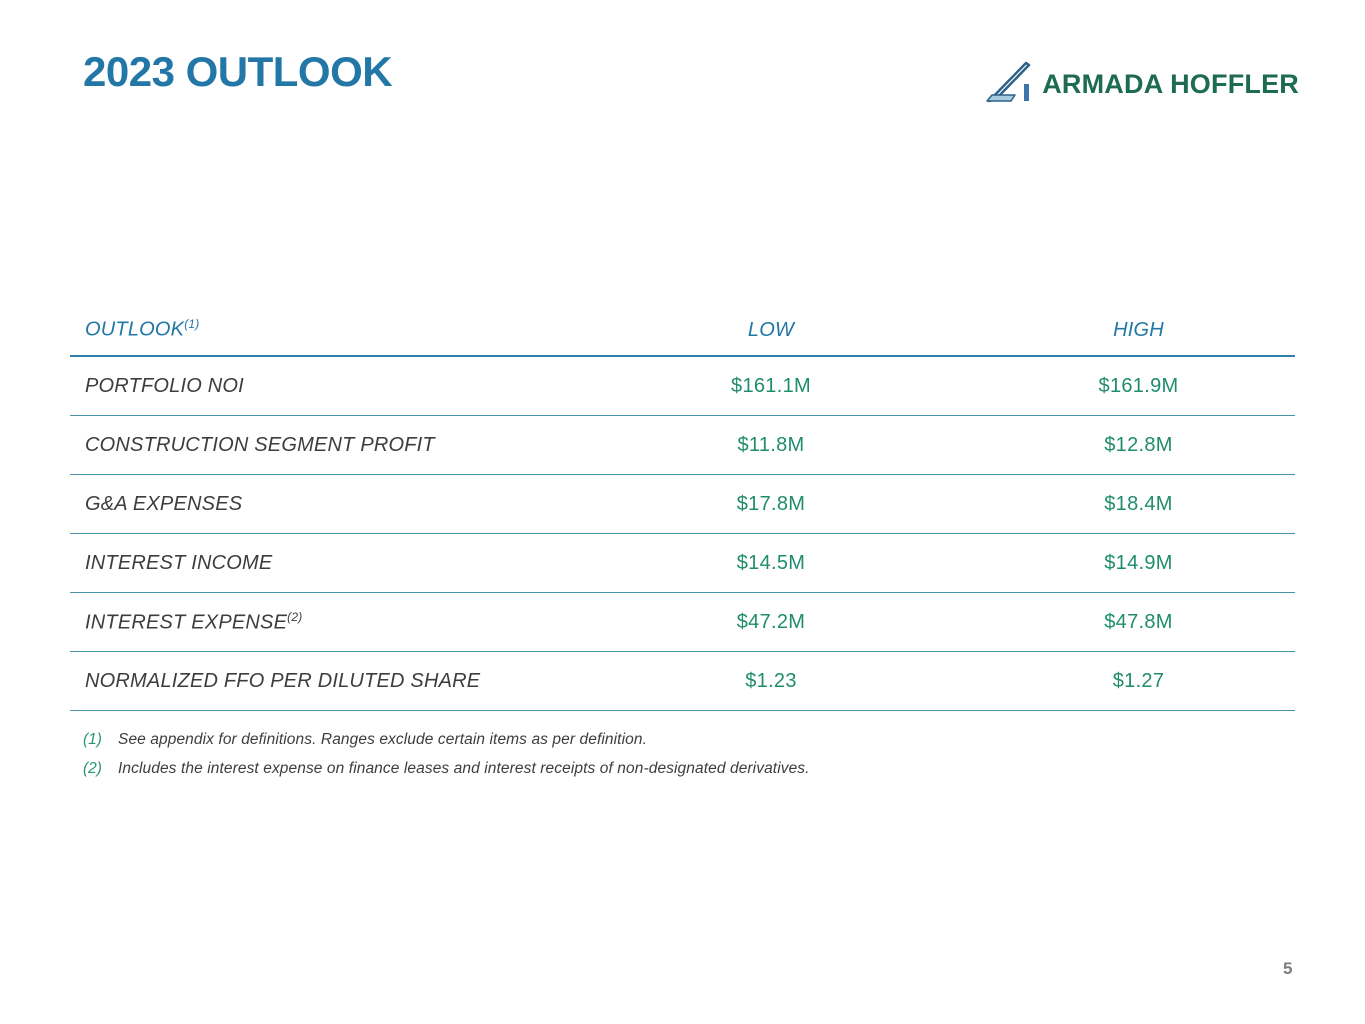 The image size is (1365, 1024). I want to click on armada-hoffler-sail-logo-icon, so click(1009, 84).